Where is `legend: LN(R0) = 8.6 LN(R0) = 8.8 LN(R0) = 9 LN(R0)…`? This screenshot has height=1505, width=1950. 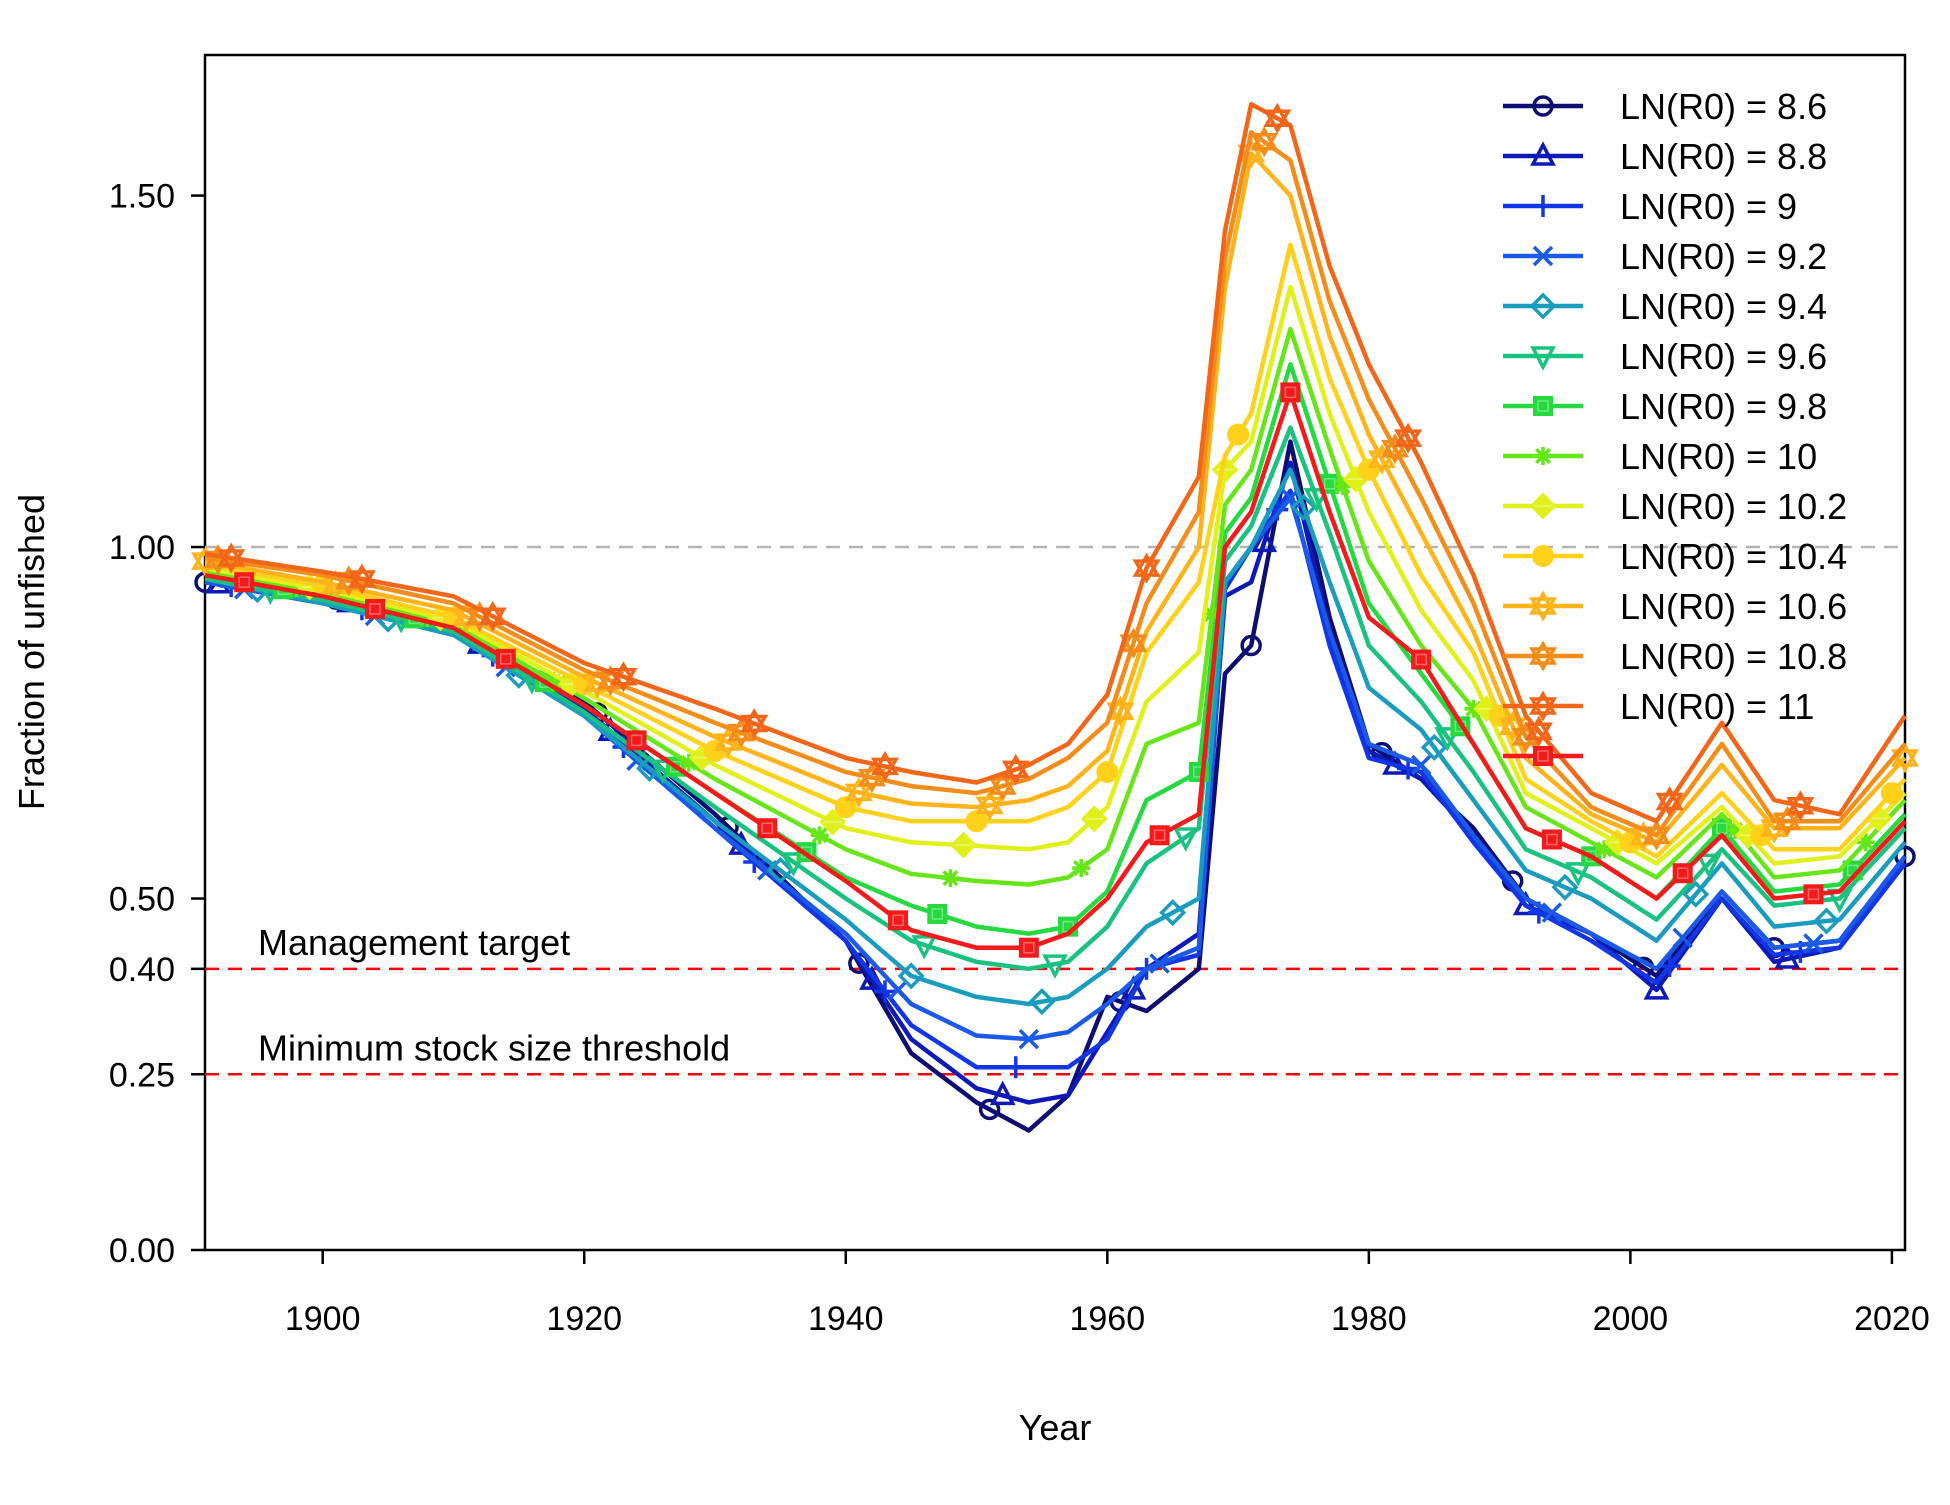 legend: LN(R0) = 8.6 LN(R0) = 8.8 LN(R0) = 9 LN(R0)… is located at coordinates (1675, 426).